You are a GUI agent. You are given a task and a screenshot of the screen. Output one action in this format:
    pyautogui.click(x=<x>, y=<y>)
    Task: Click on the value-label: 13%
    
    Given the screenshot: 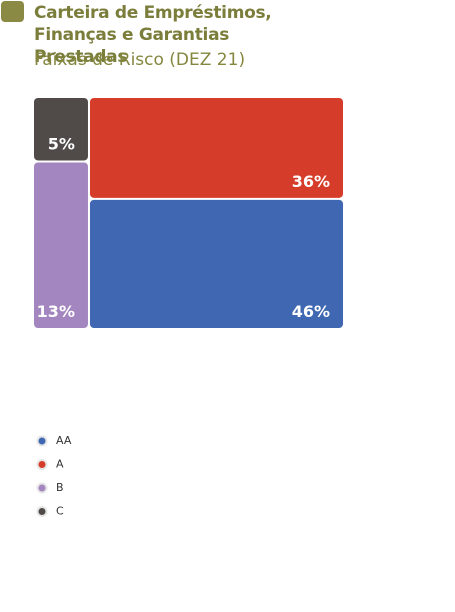 What is the action you would take?
    pyautogui.click(x=56, y=311)
    